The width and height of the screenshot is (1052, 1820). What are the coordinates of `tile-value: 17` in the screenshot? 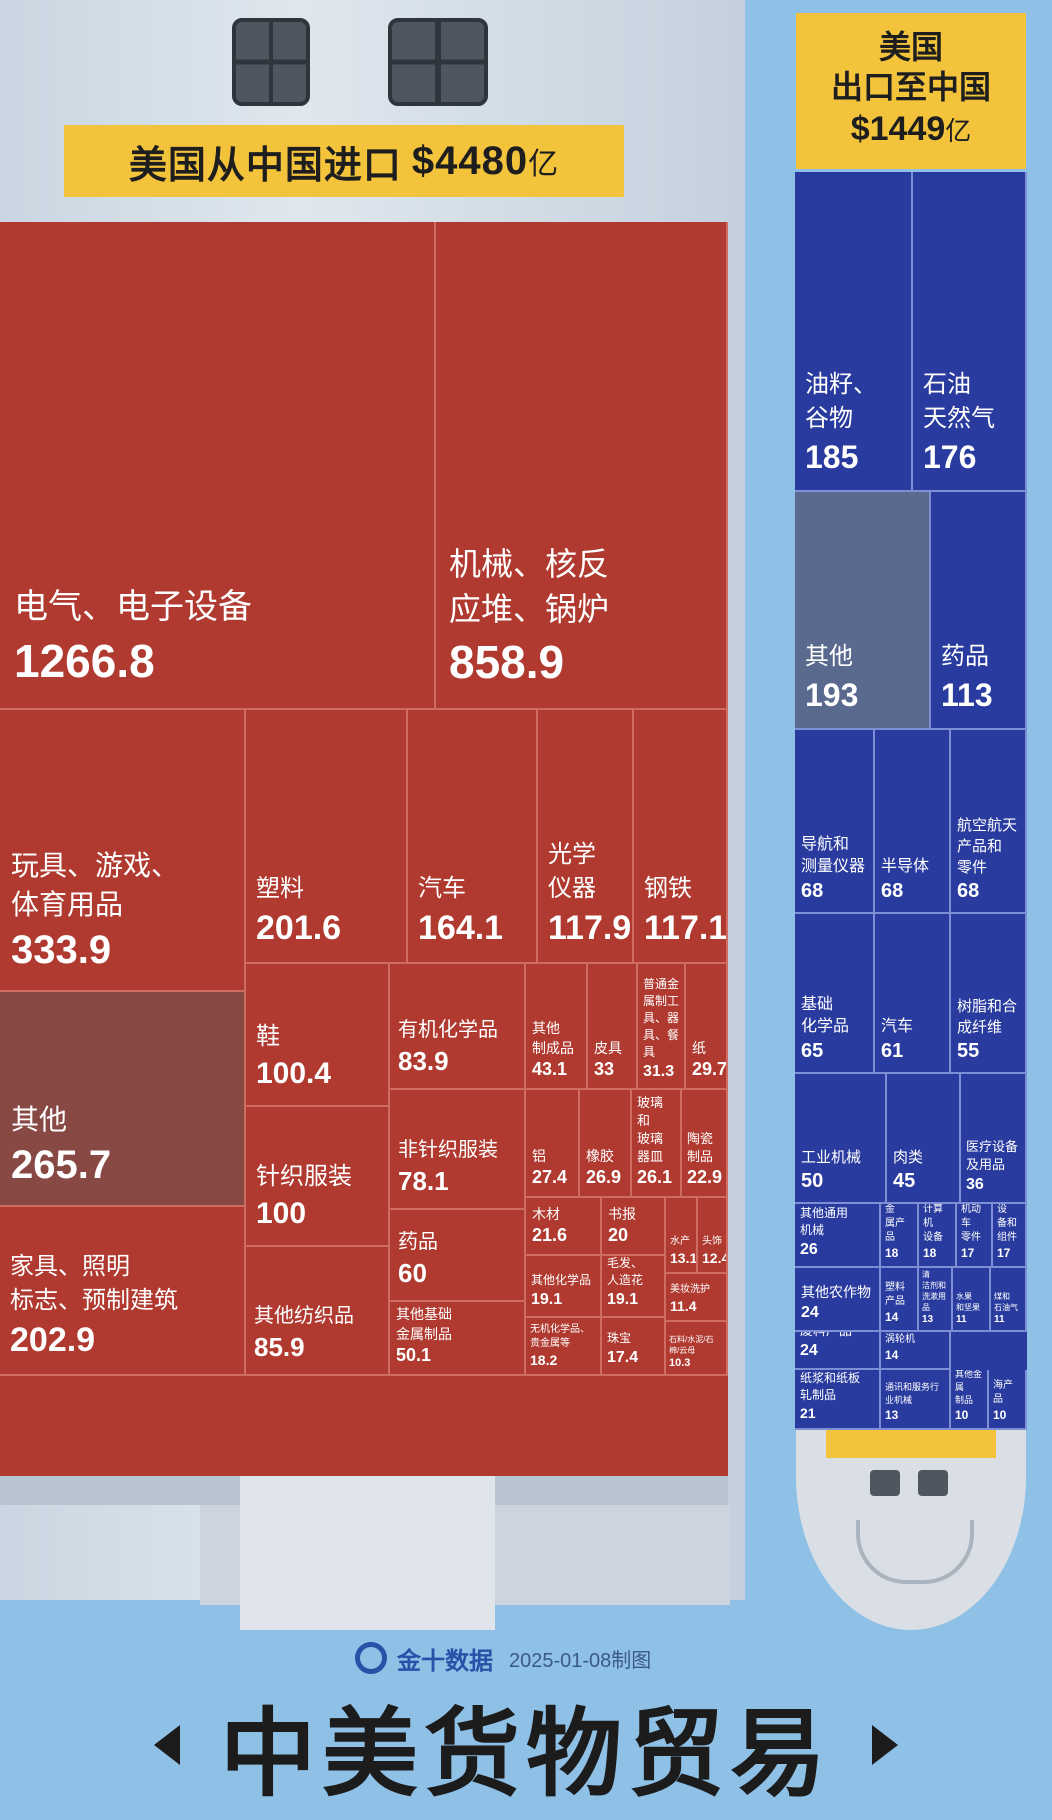 It's located at (968, 1253).